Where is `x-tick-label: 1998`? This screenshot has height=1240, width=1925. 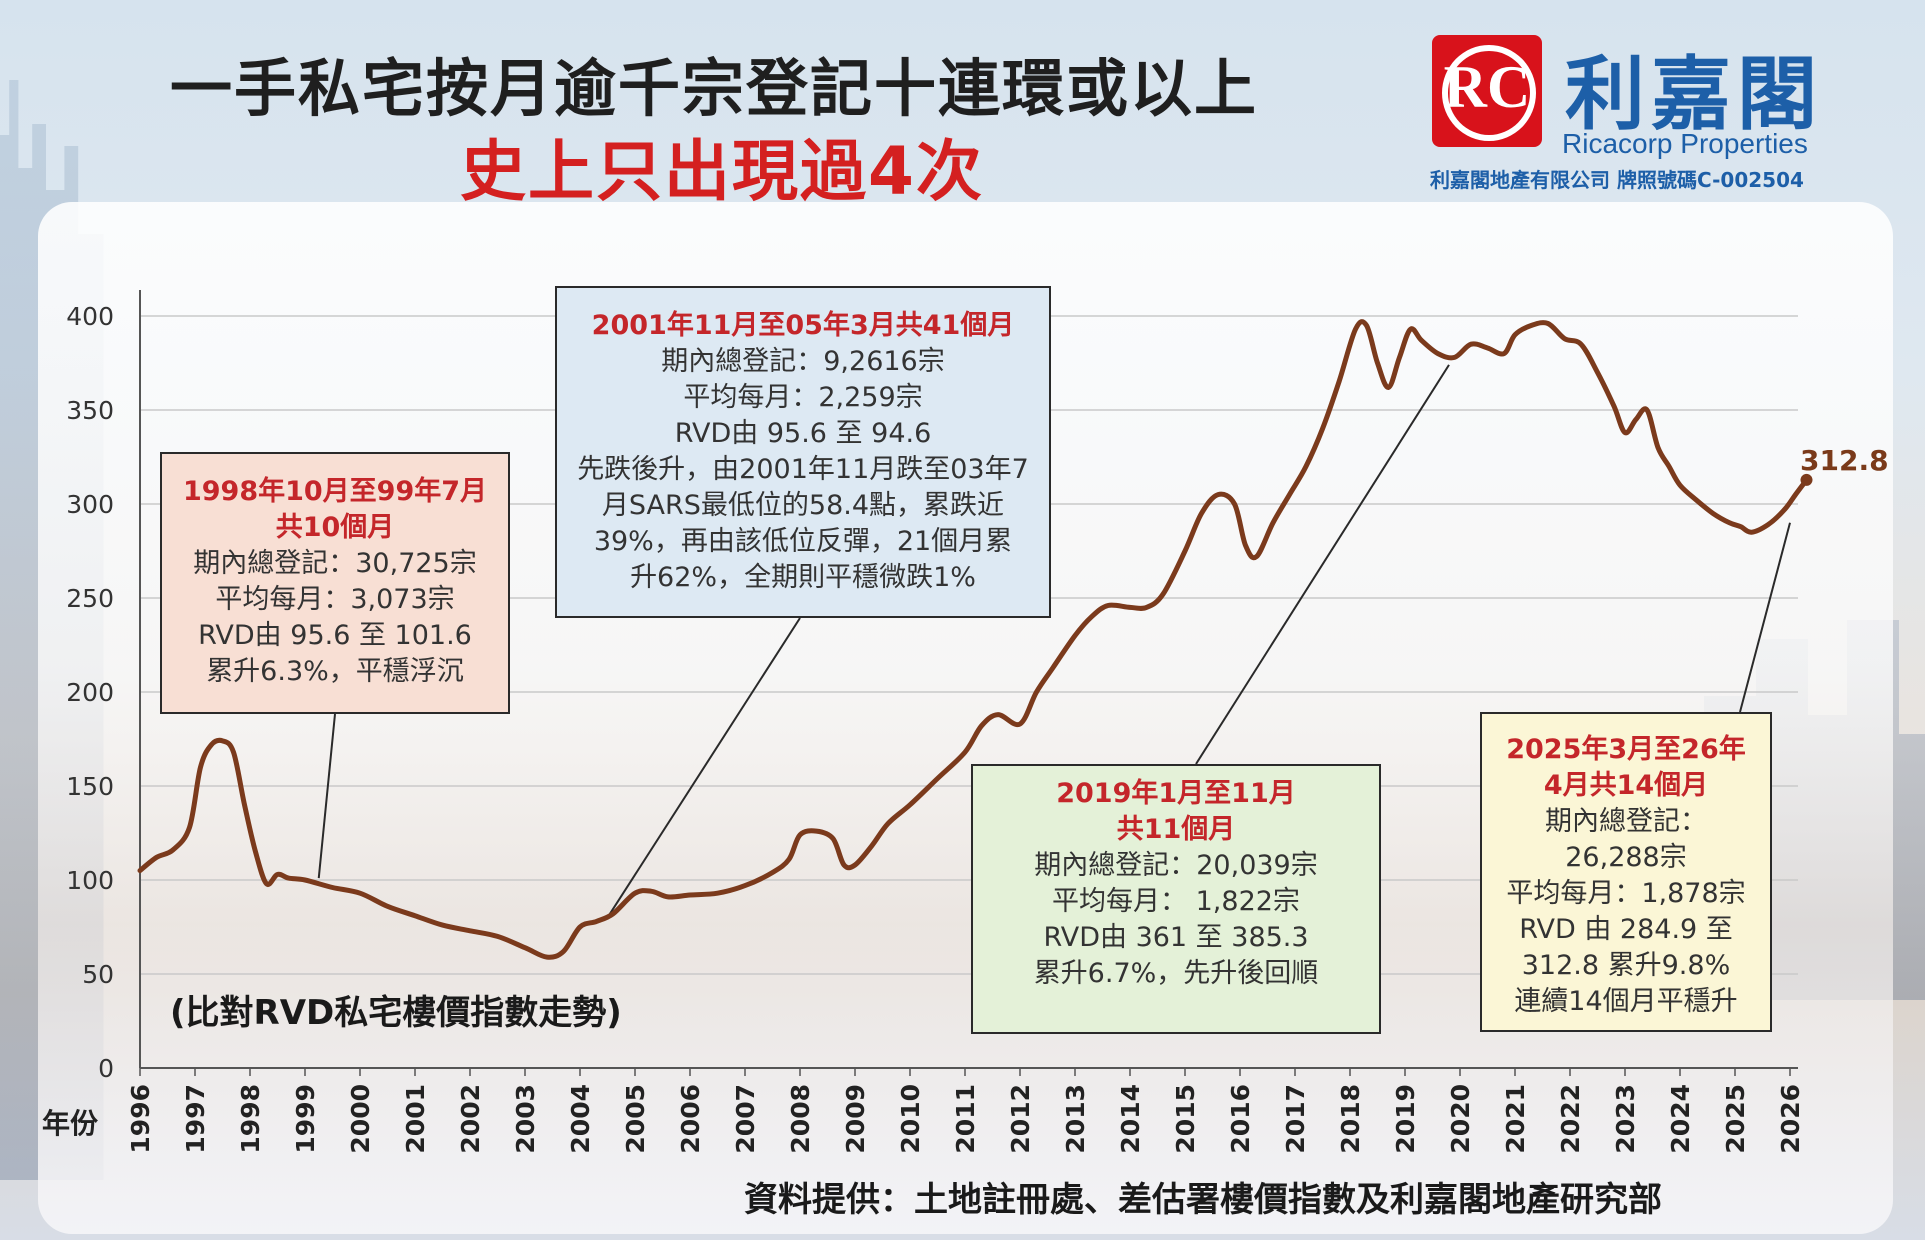 x-tick-label: 1998 is located at coordinates (250, 1119).